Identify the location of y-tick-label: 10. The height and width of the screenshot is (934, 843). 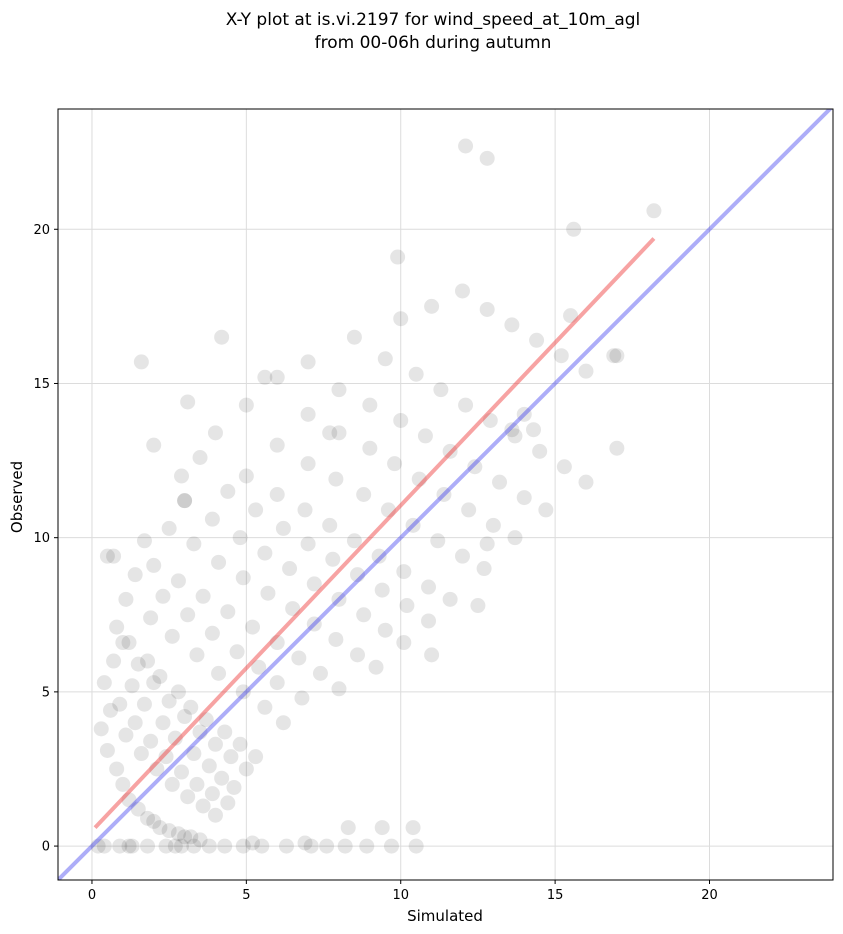
(41, 538).